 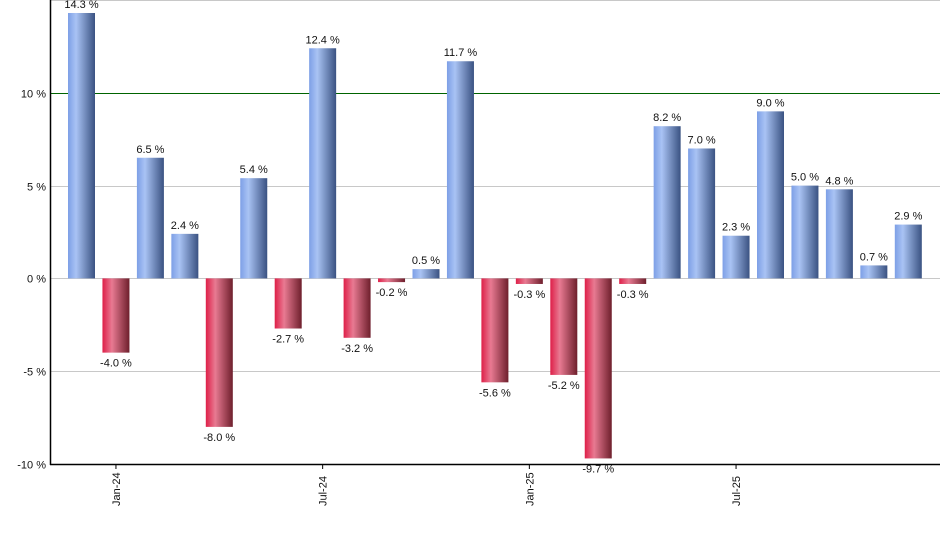 What do you see at coordinates (805, 178) in the screenshot?
I see `data-label: 5.0 %` at bounding box center [805, 178].